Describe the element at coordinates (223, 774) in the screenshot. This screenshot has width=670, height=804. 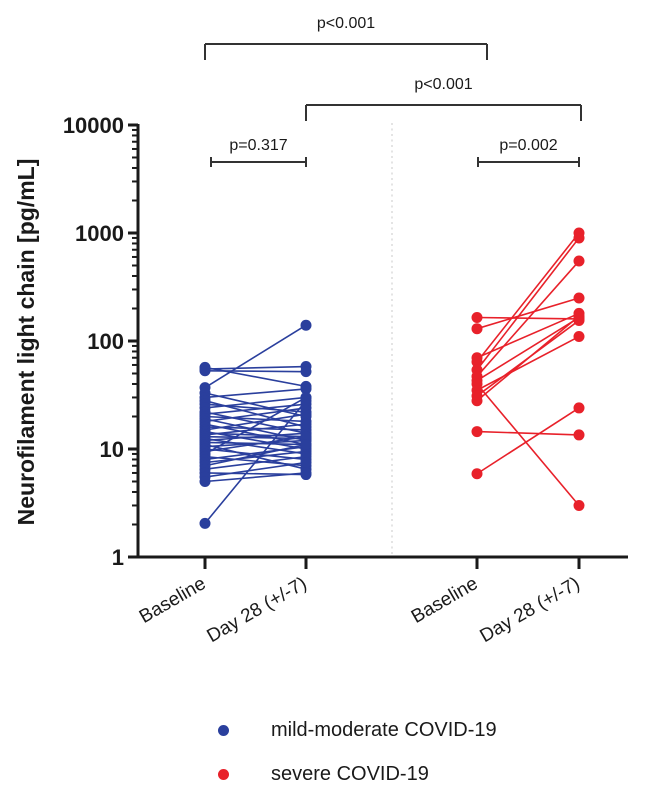
I see `legend-marker-severe` at that location.